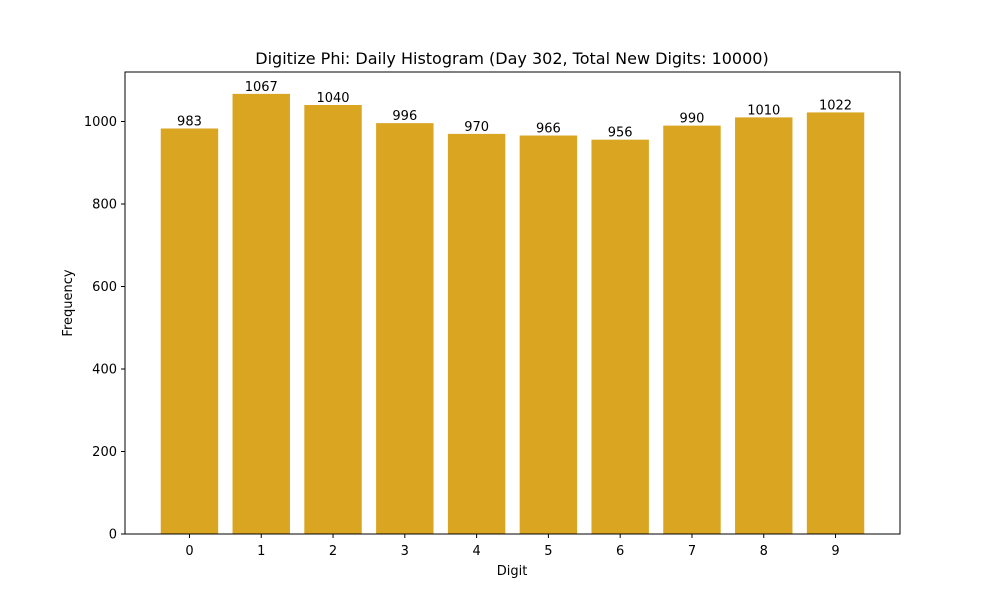 This screenshot has width=1000, height=600. I want to click on data-label-digit-8: 1010, so click(763, 110).